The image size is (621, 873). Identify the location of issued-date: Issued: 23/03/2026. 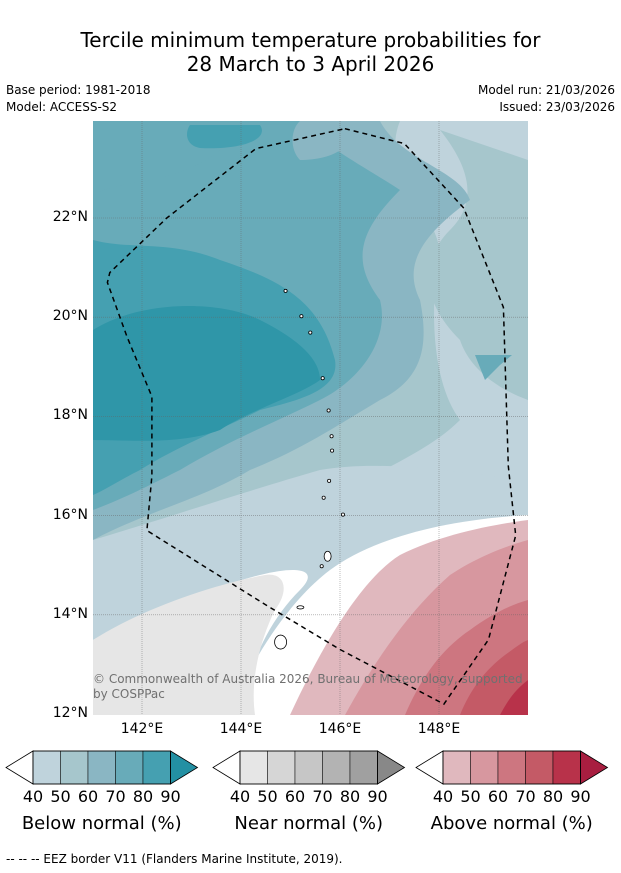
(557, 107).